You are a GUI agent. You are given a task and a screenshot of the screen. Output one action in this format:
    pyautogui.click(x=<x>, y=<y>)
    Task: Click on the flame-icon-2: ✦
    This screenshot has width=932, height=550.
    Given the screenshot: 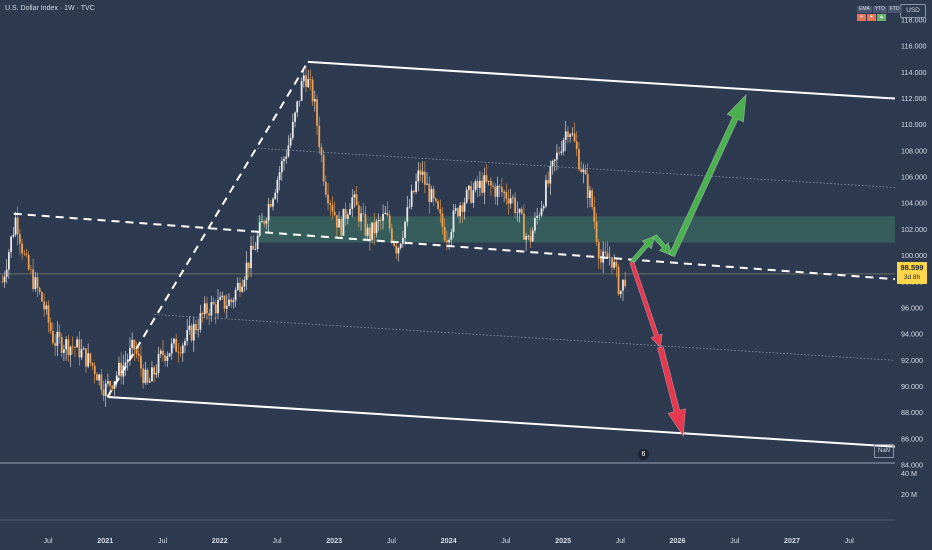 What is the action you would take?
    pyautogui.click(x=871, y=17)
    